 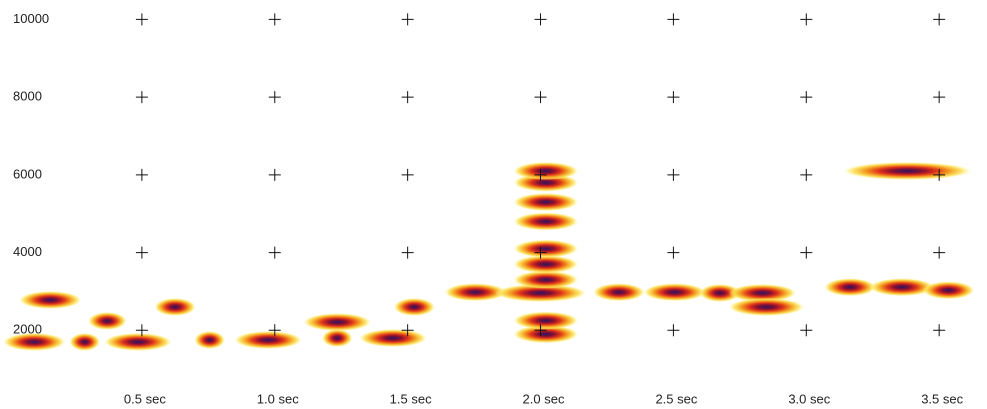 What do you see at coordinates (544, 398) in the screenshot?
I see `x-tick-label: 2.0 sec` at bounding box center [544, 398].